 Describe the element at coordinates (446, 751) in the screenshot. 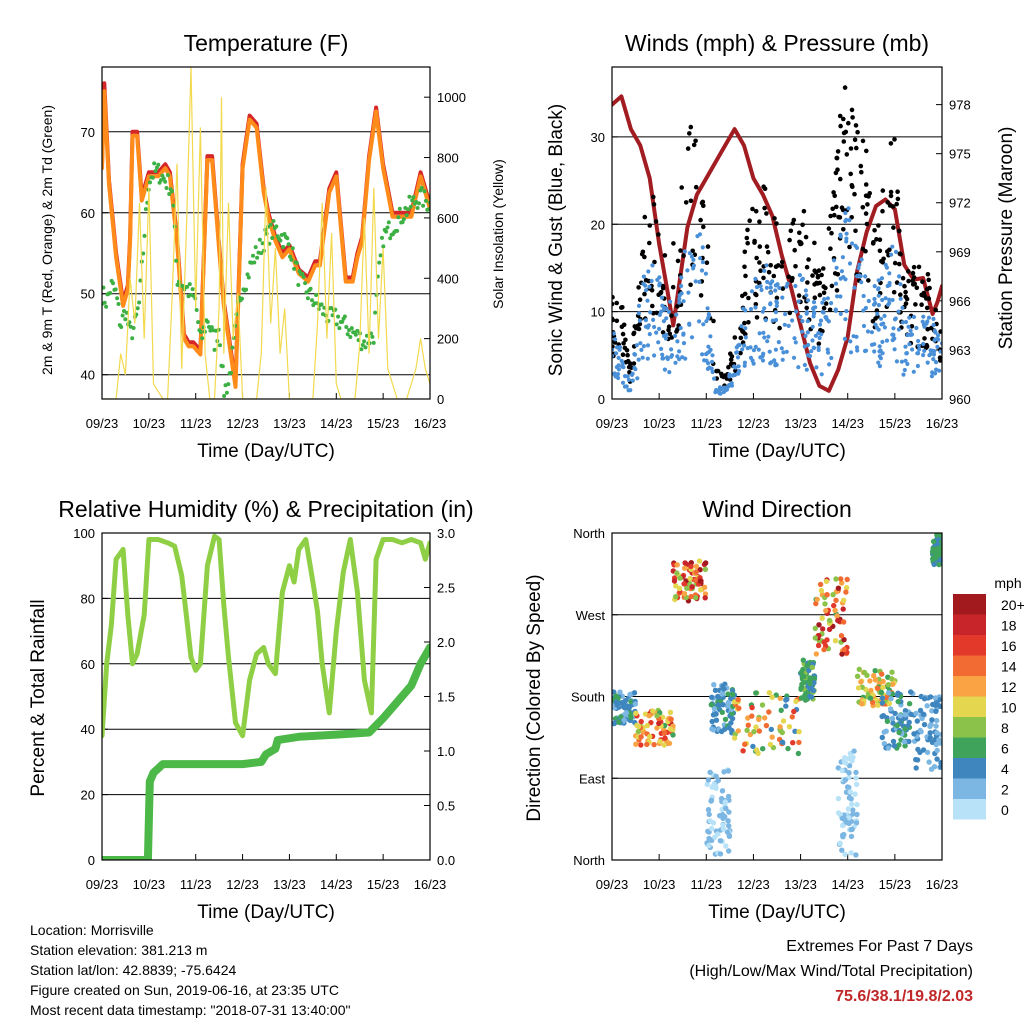

I see `y2-tick-label: 1.0` at that location.